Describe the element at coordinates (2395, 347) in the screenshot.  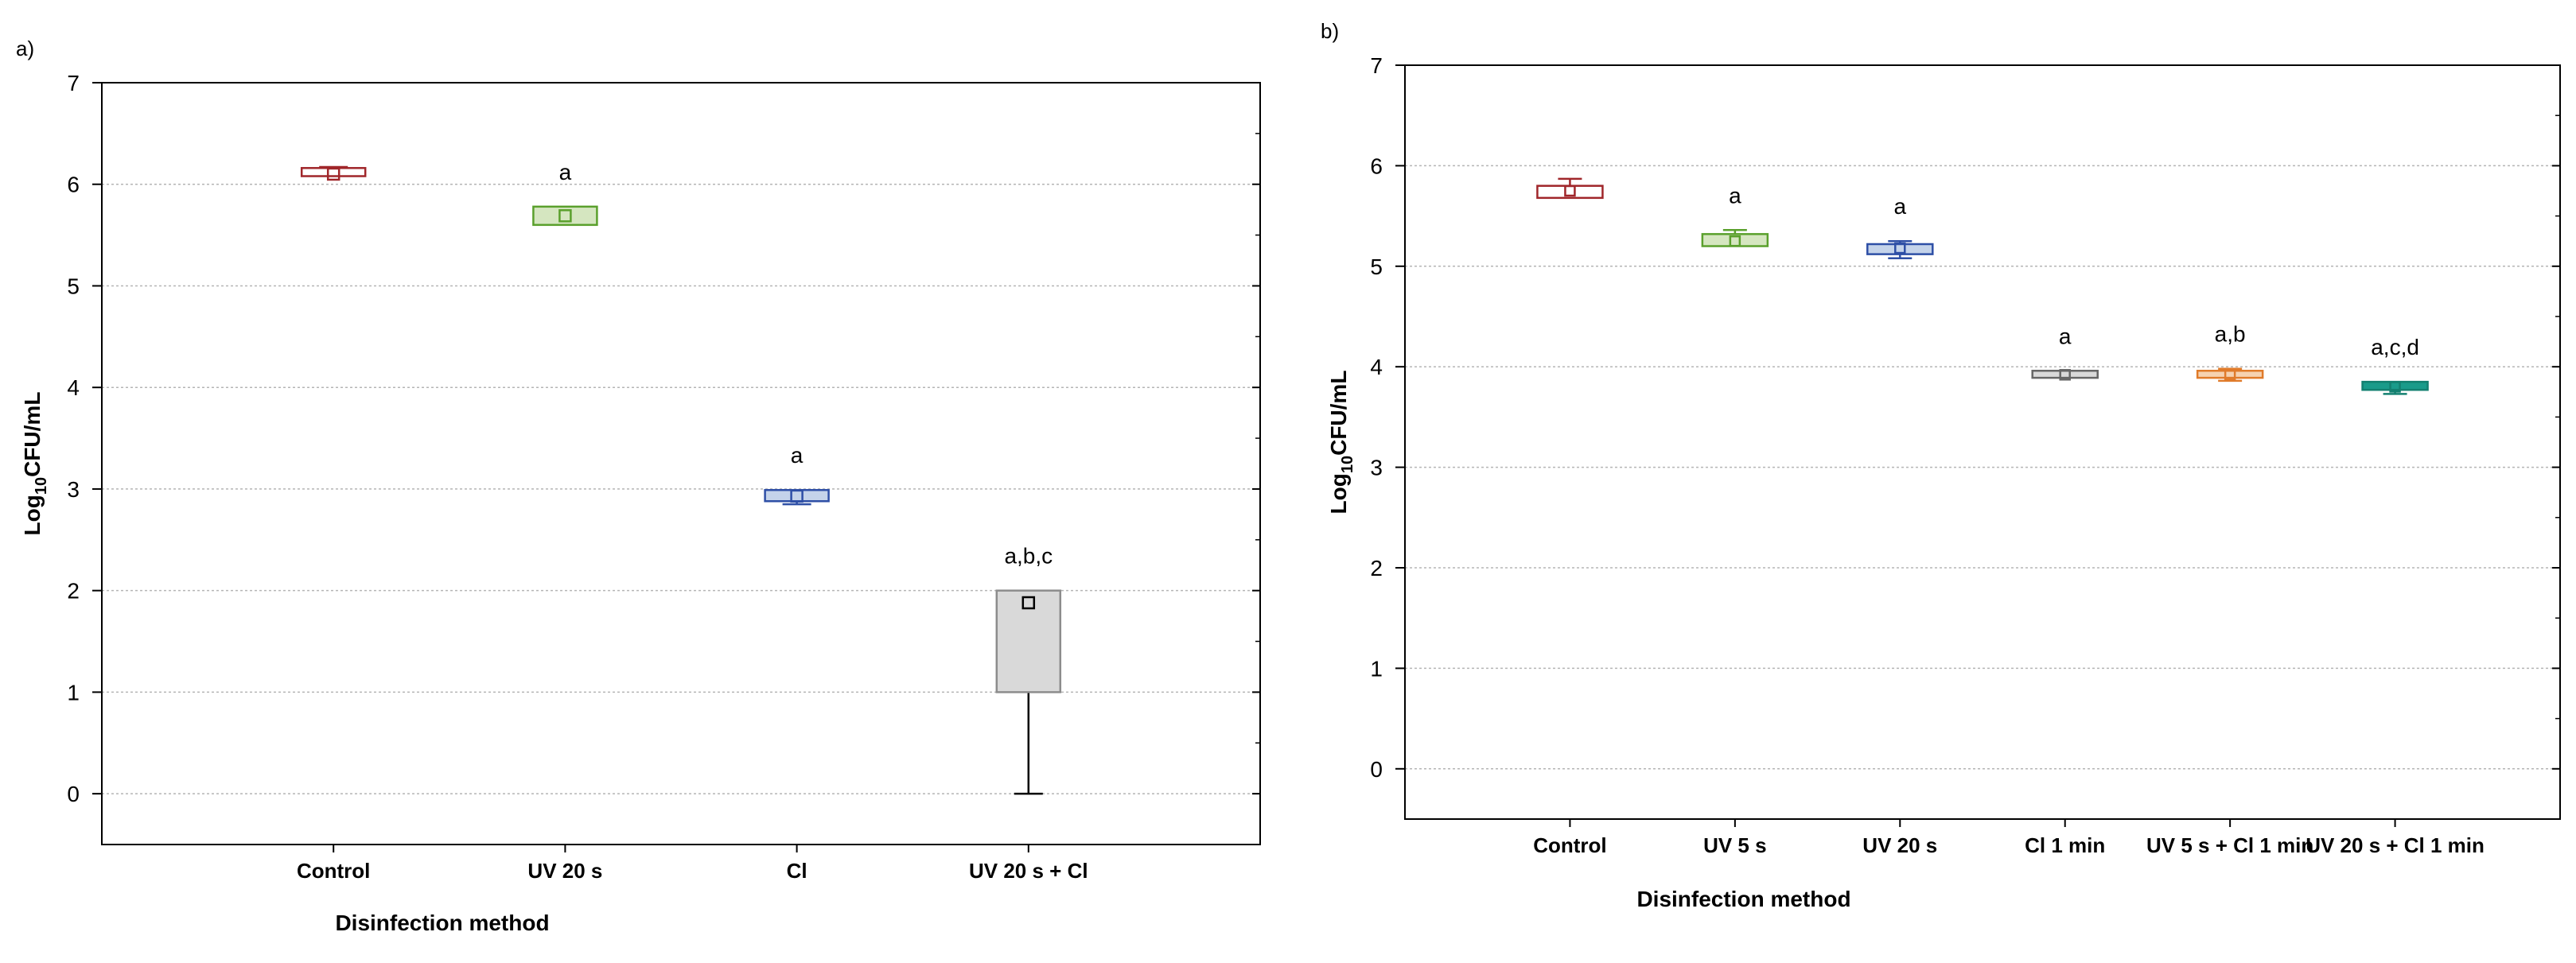
I see `significance-label: a,c,d` at that location.